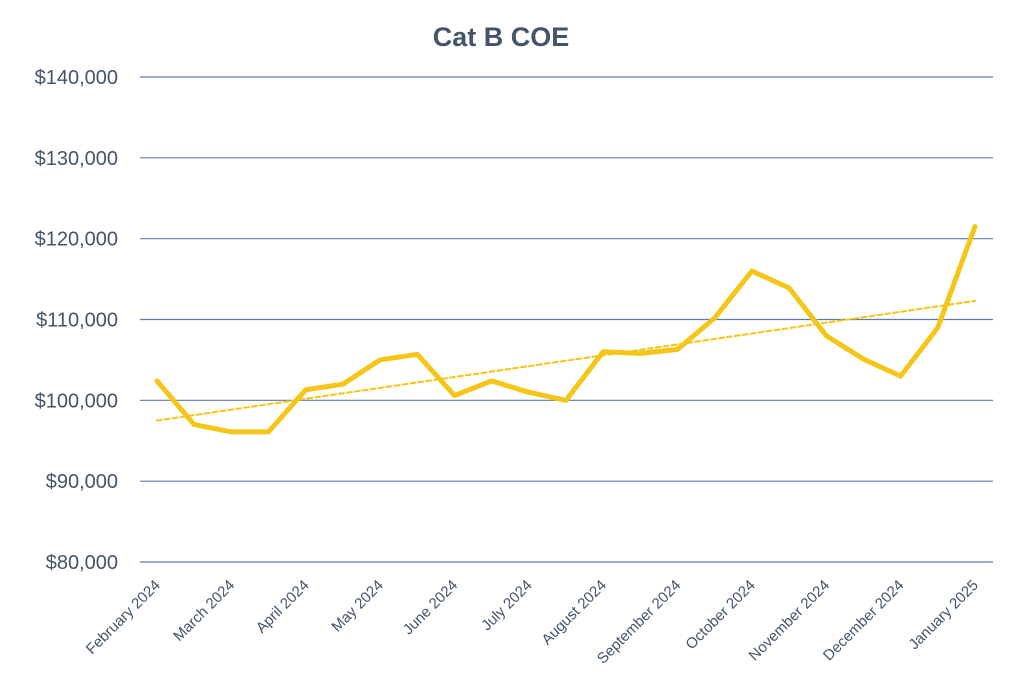  What do you see at coordinates (204, 611) in the screenshot?
I see `x-tick-label: March 2024` at bounding box center [204, 611].